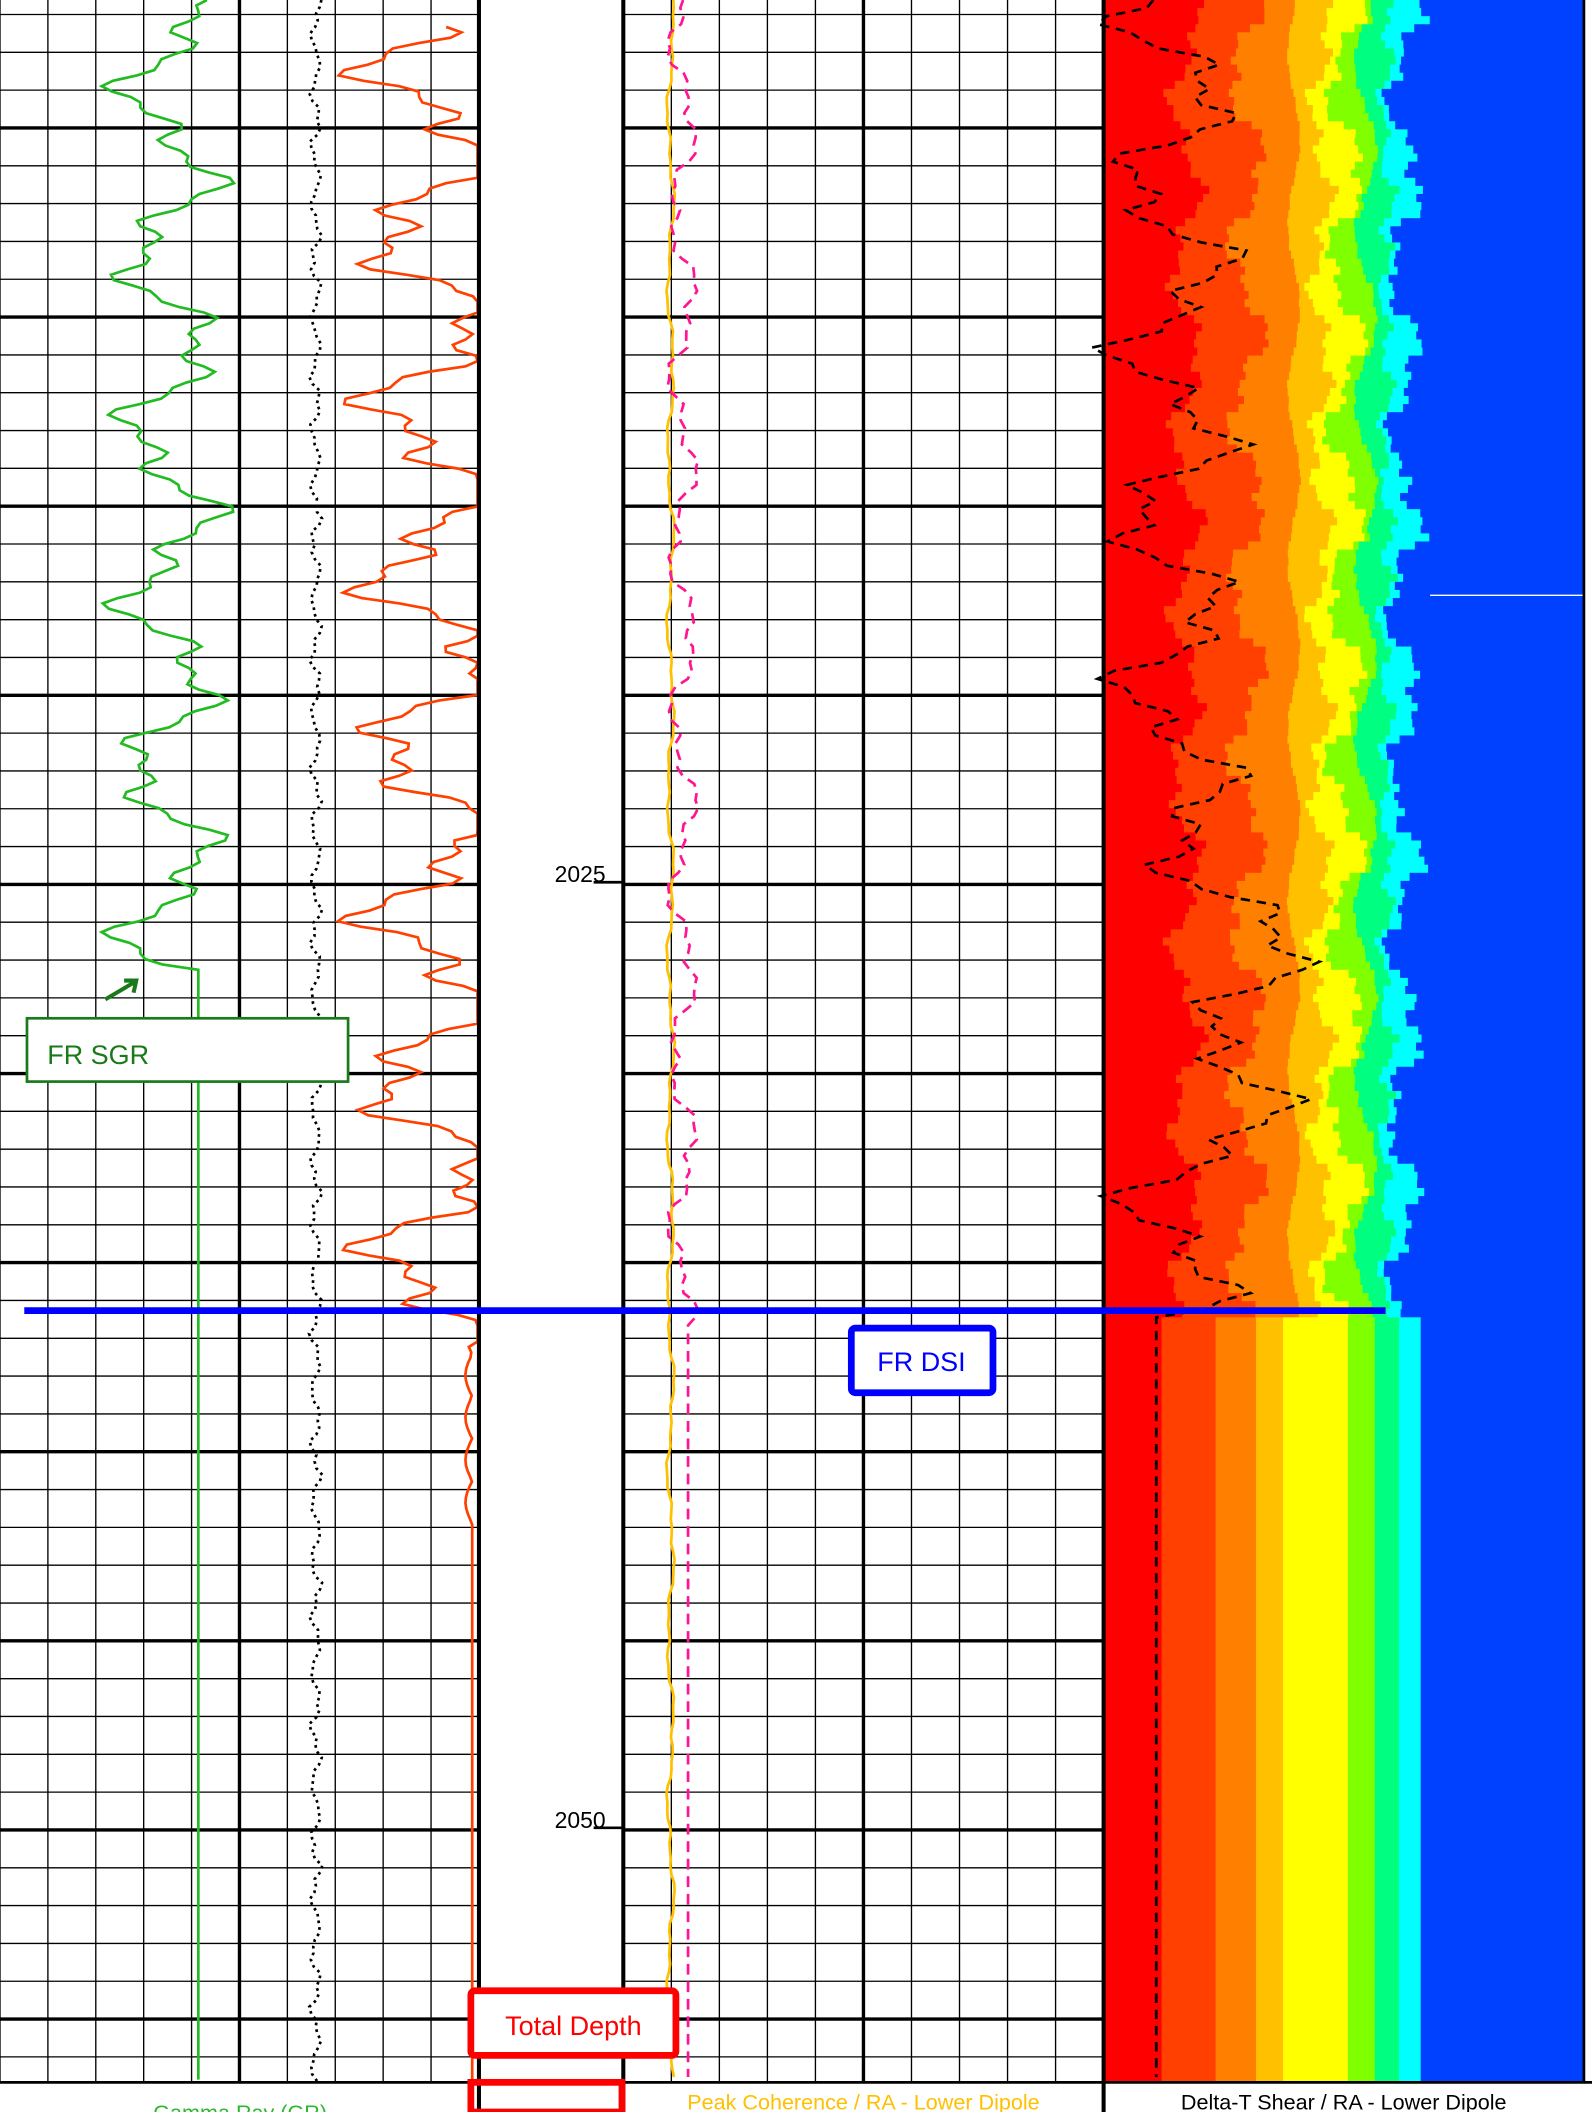 Image resolution: width=1592 pixels, height=2112 pixels. I want to click on annotation-box, so click(922, 1360).